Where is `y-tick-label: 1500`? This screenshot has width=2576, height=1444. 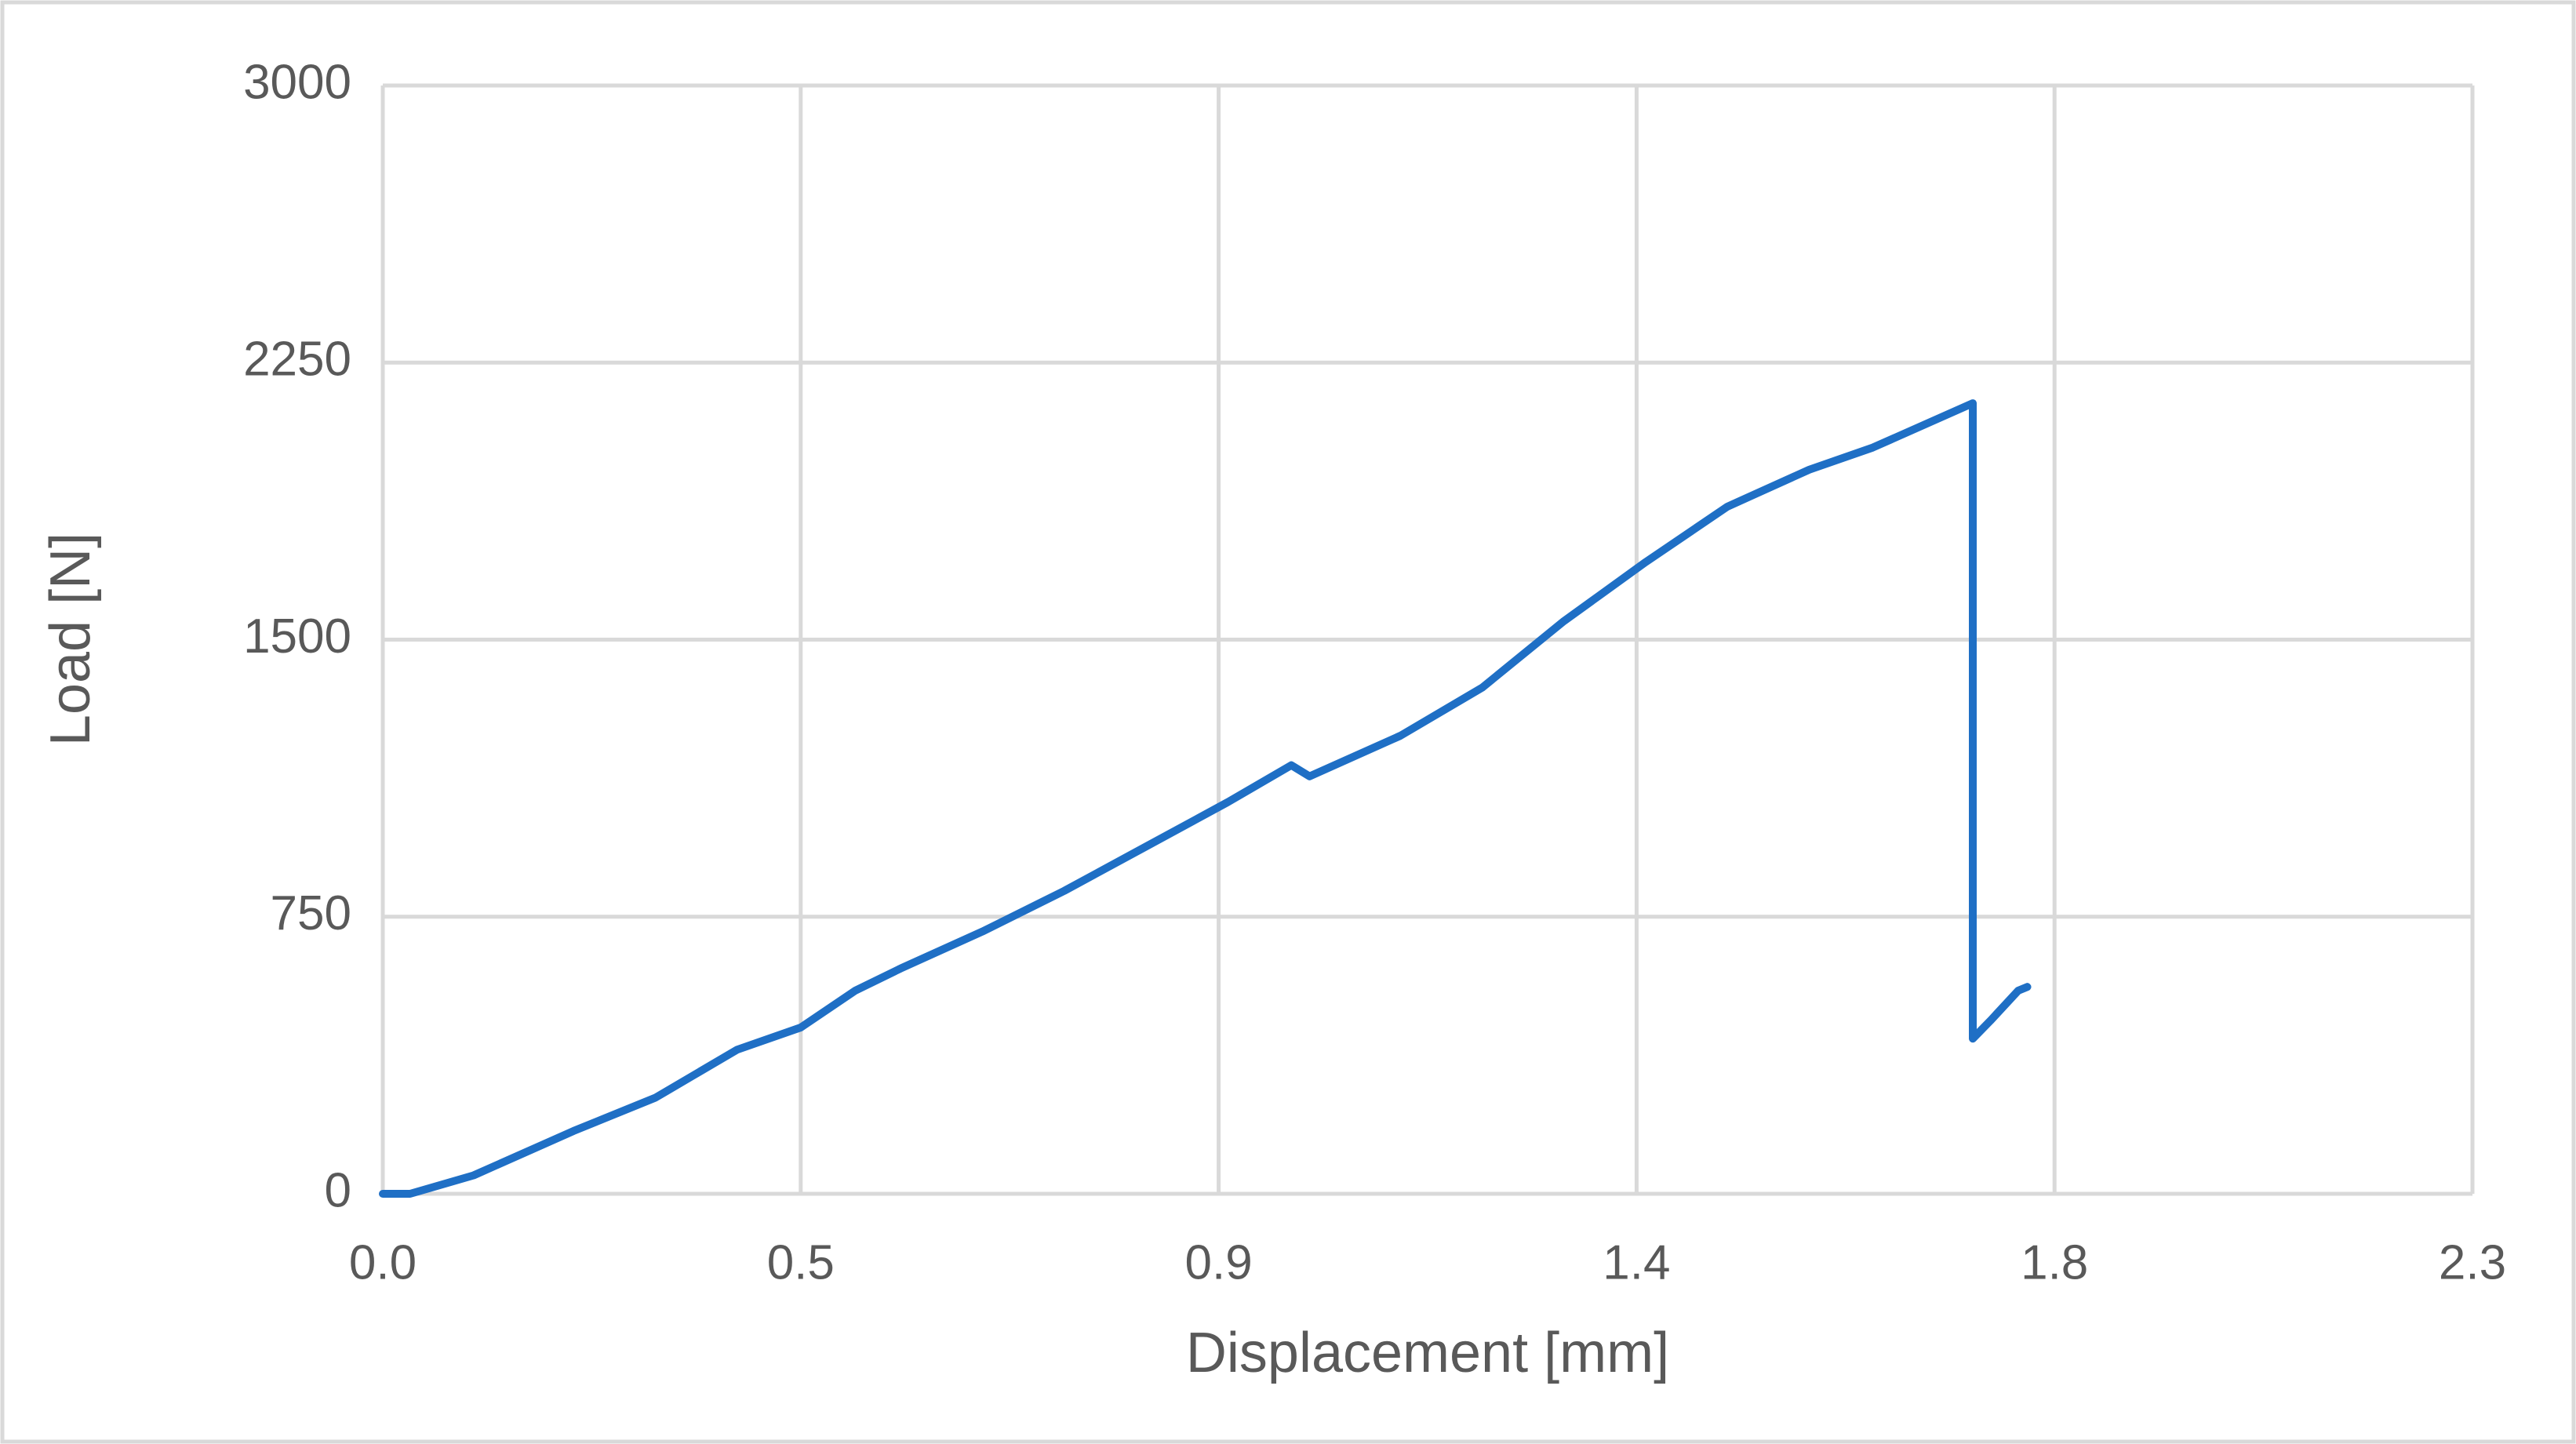
y-tick-label: 1500 is located at coordinates (297, 636).